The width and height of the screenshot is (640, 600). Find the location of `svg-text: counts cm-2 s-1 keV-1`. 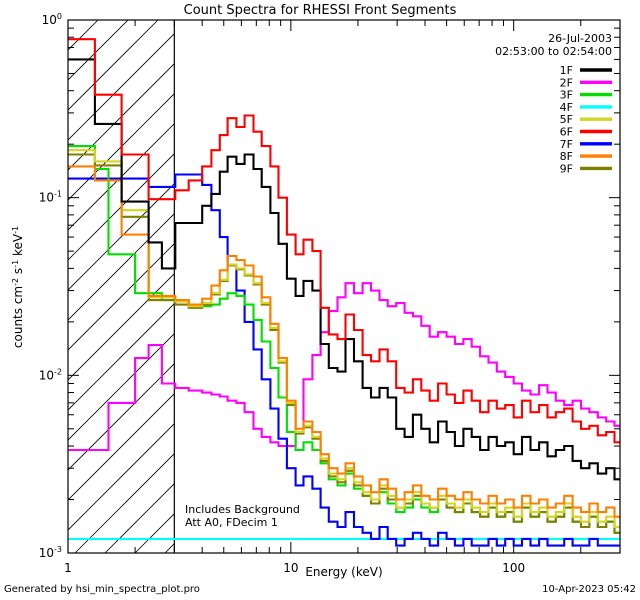

svg-text: counts cm-2 s-1 keV-1 is located at coordinates (18, 287).